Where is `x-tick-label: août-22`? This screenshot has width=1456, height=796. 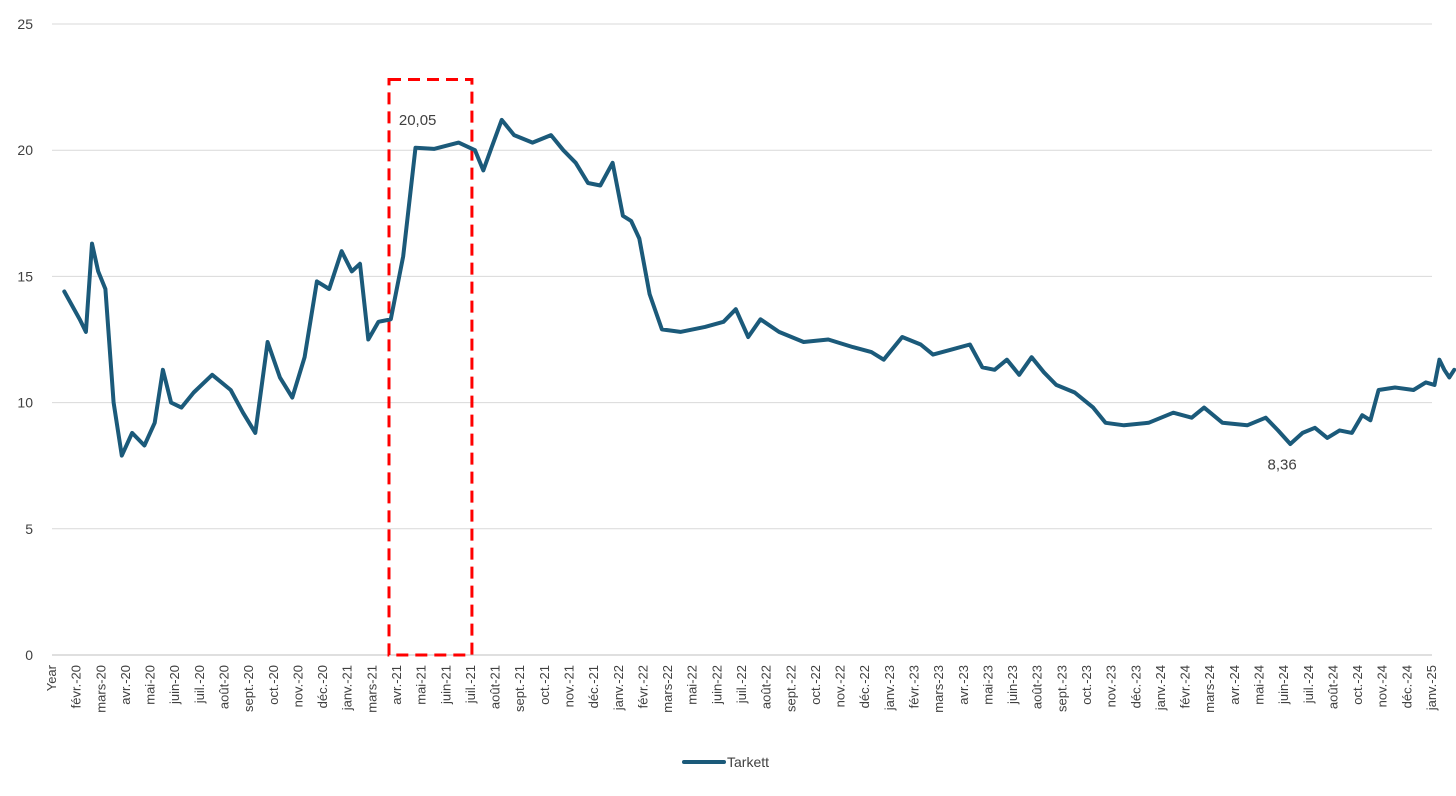
x-tick-label: août-22 is located at coordinates (766, 687).